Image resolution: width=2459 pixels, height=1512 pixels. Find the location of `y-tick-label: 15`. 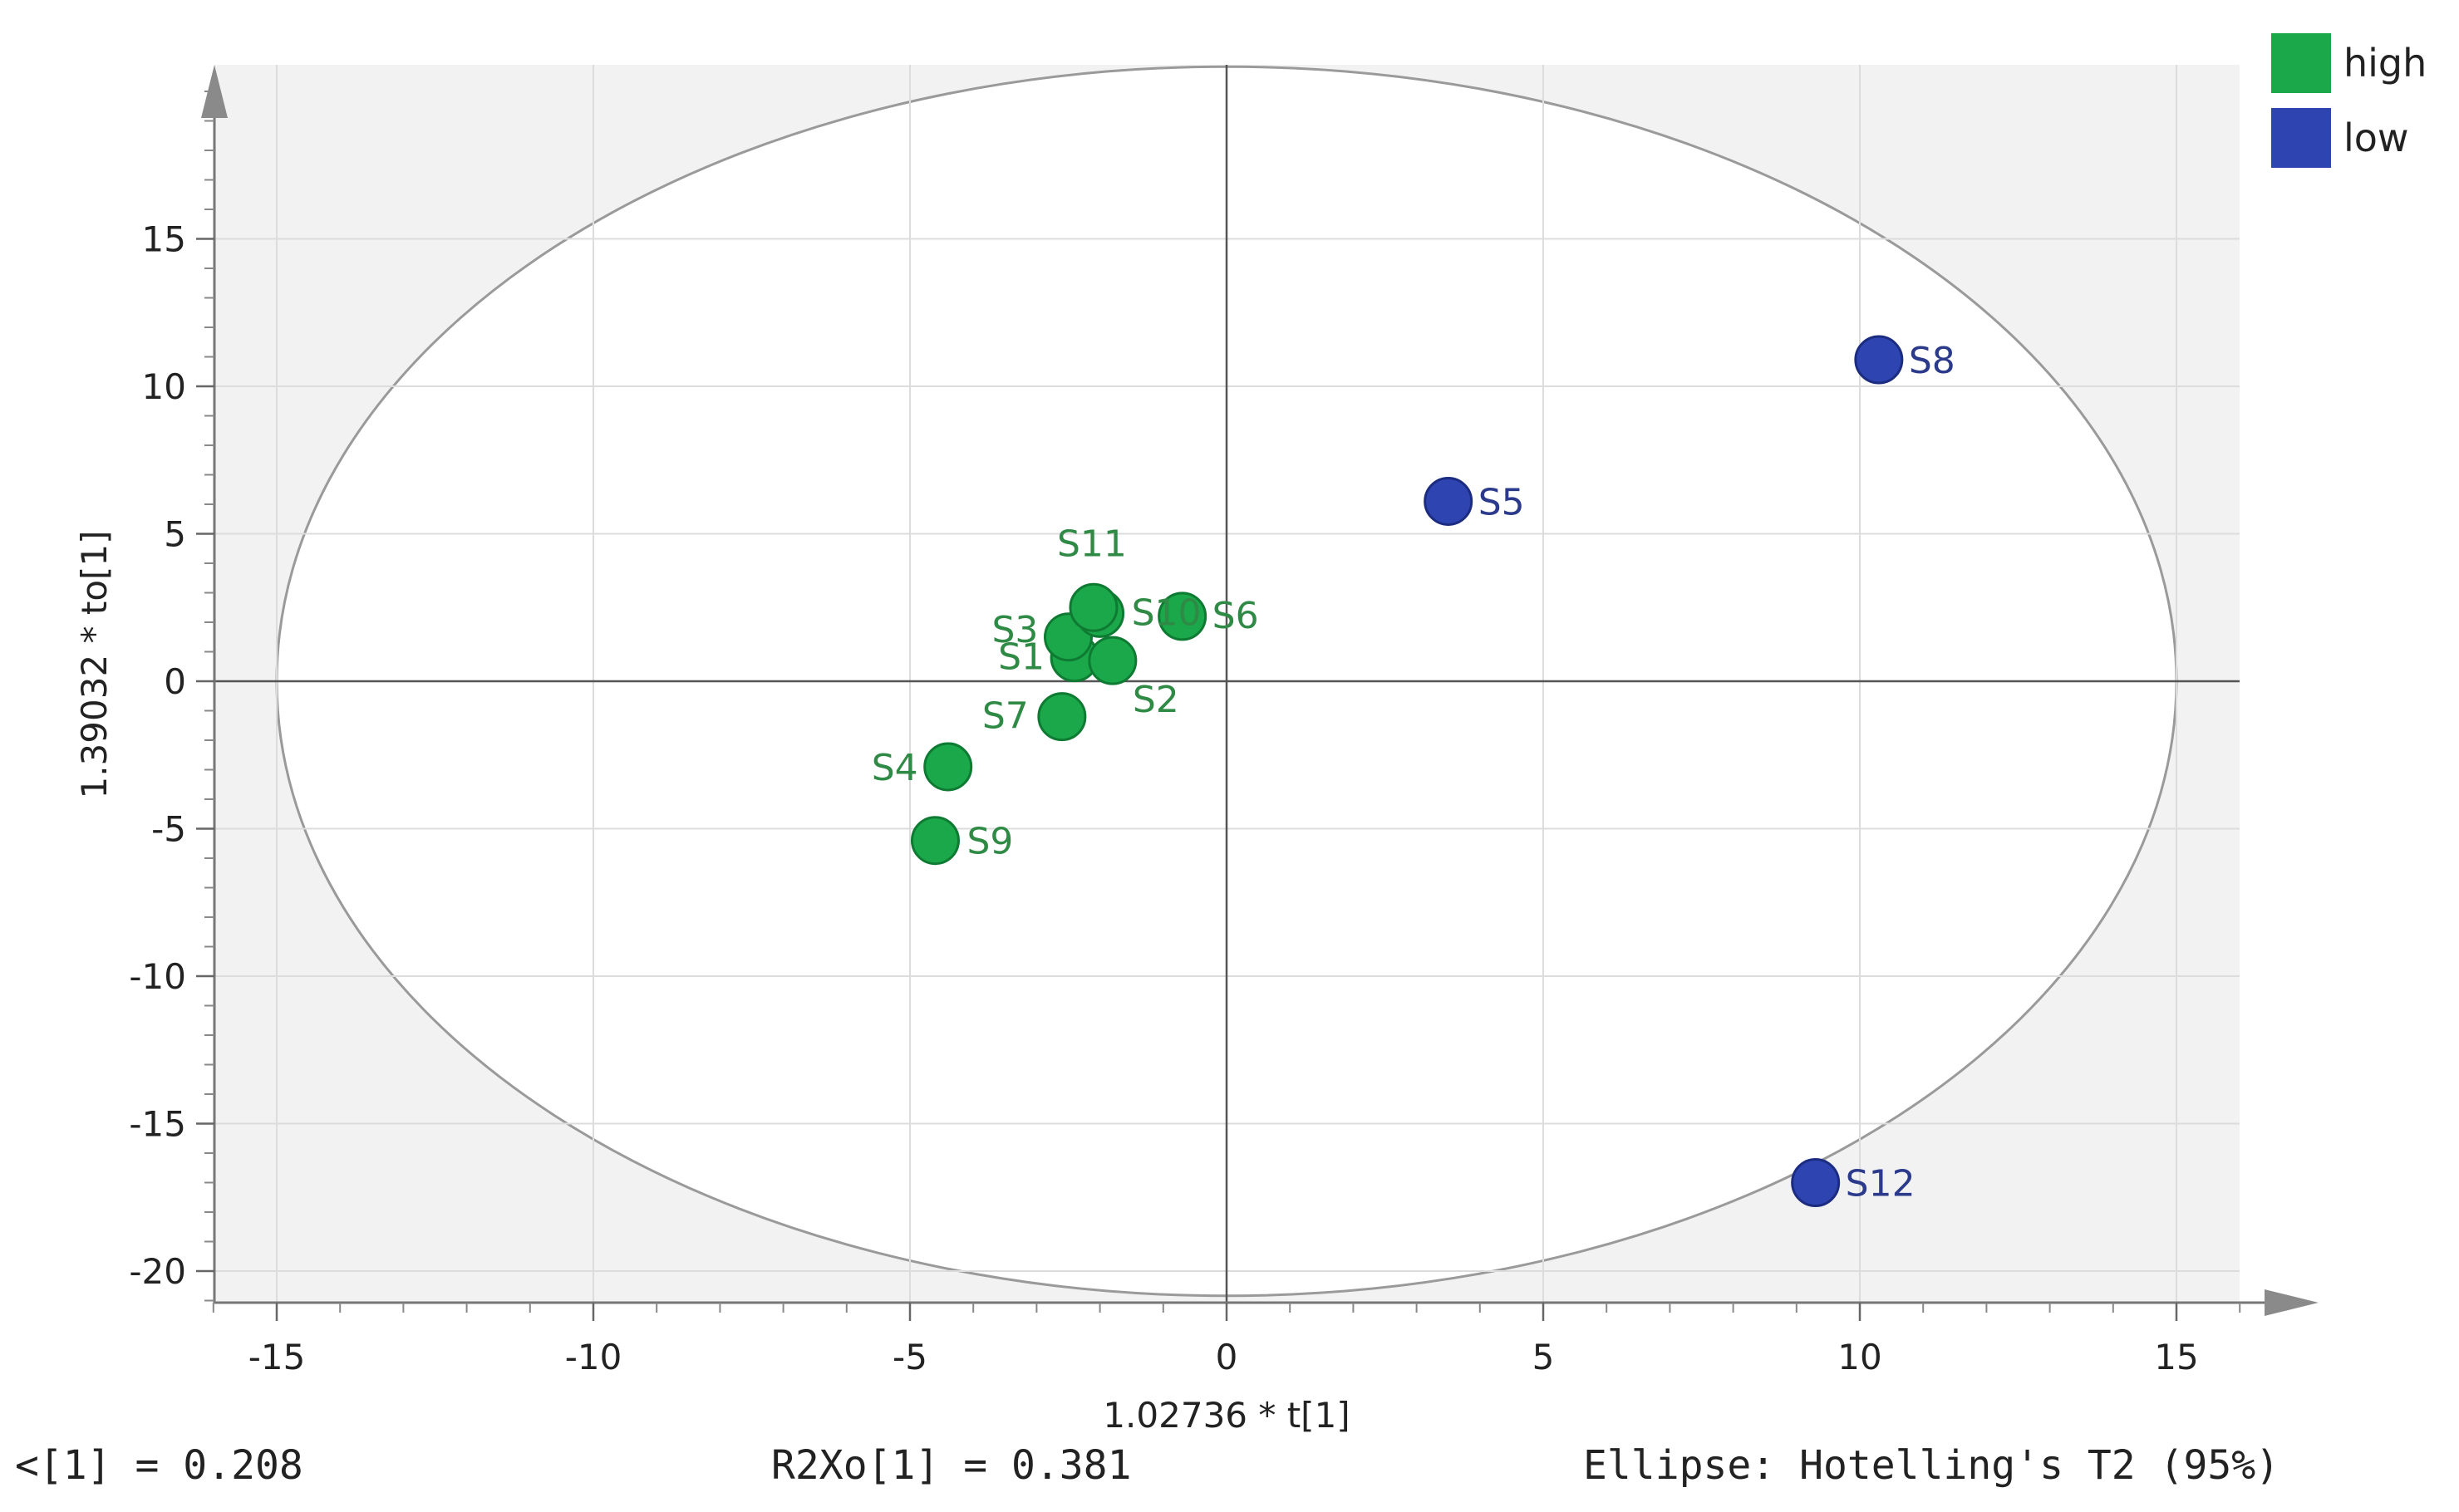

y-tick-label: 15 is located at coordinates (164, 240).